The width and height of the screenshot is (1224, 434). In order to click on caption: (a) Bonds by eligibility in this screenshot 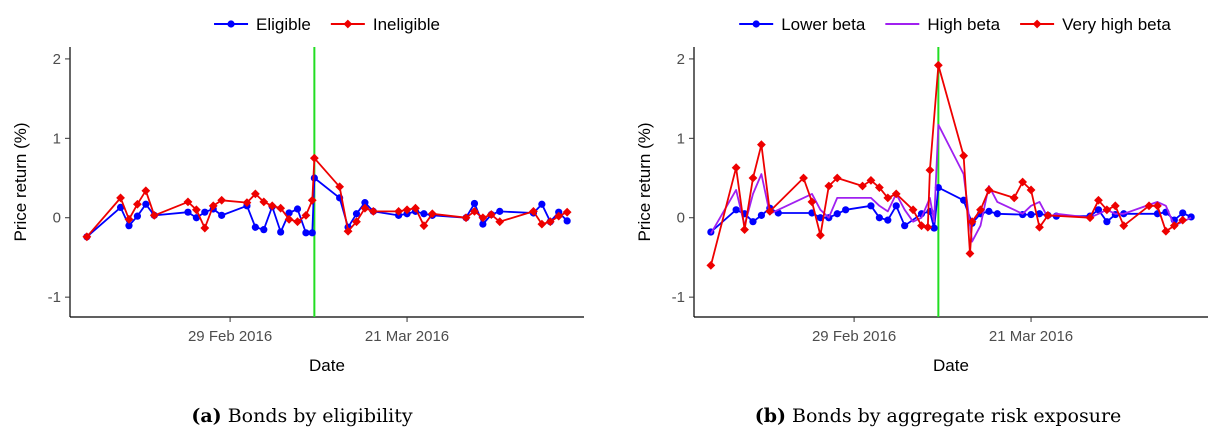, I will do `click(302, 416)`.